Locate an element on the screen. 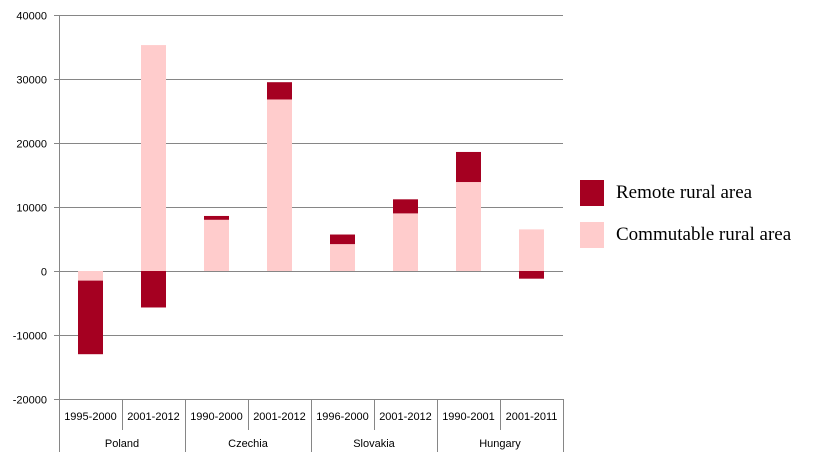 The width and height of the screenshot is (820, 476). category-label: 1990-2001 is located at coordinates (468, 417).